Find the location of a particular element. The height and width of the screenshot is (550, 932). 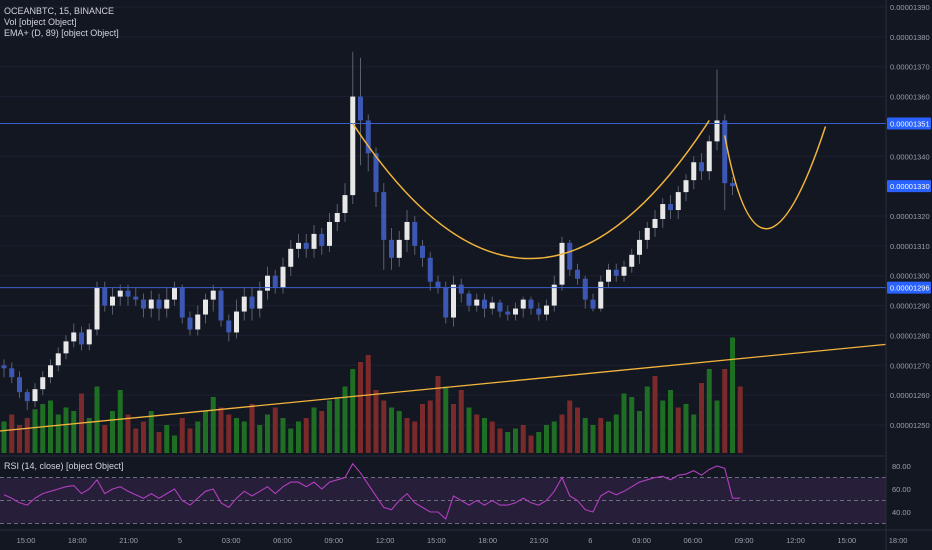

rsi-line is located at coordinates (372, 491).